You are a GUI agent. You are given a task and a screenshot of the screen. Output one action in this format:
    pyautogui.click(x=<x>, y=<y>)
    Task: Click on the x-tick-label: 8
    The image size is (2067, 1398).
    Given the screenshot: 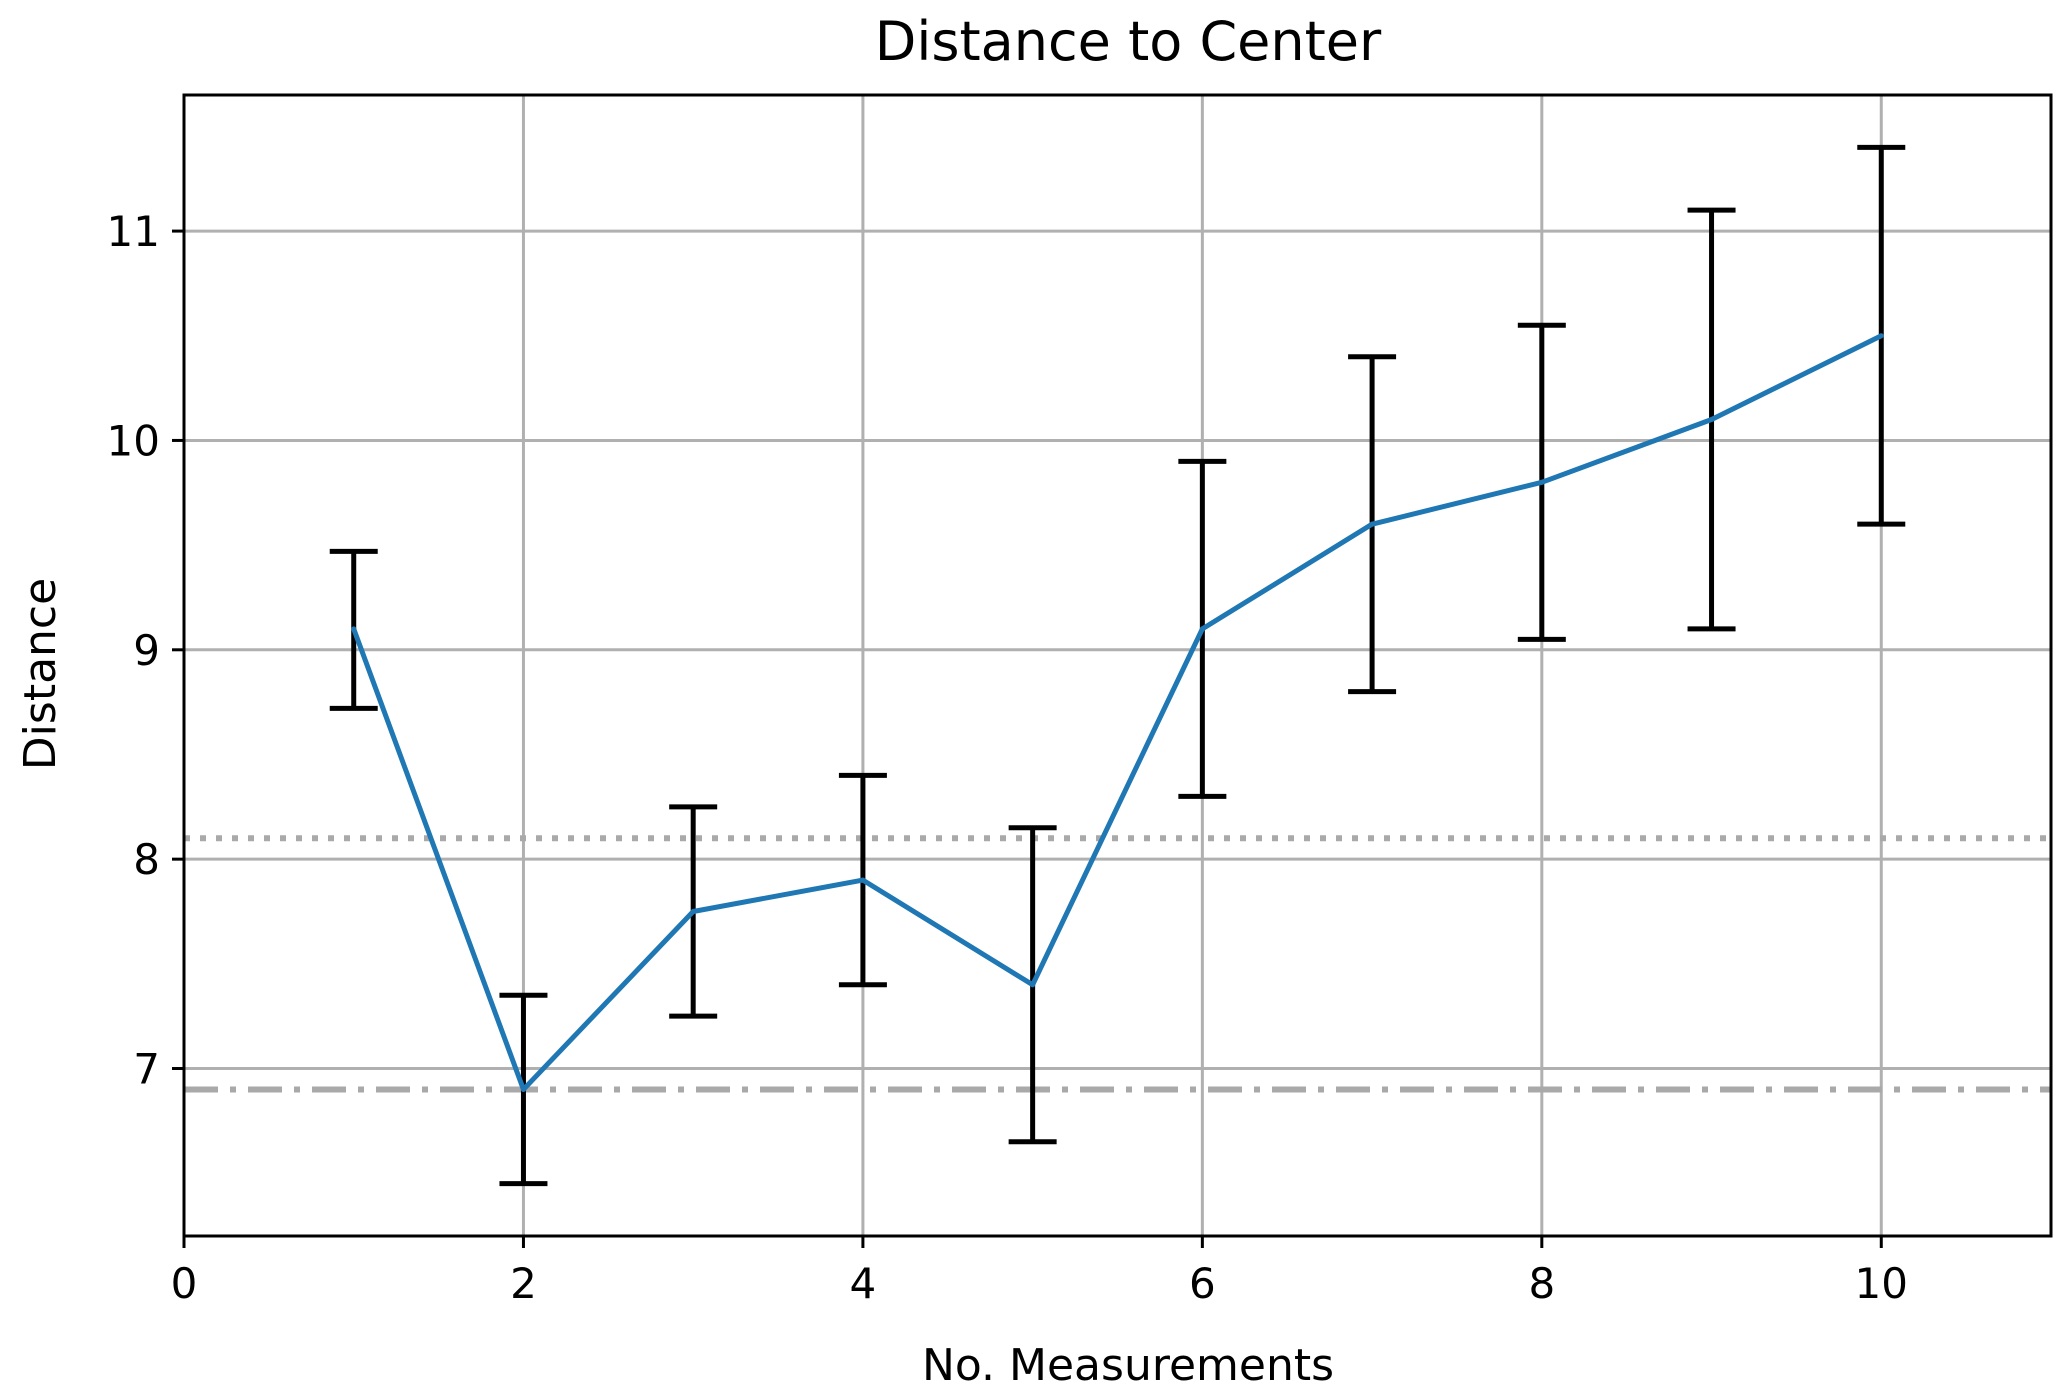 What is the action you would take?
    pyautogui.click(x=1541, y=1283)
    